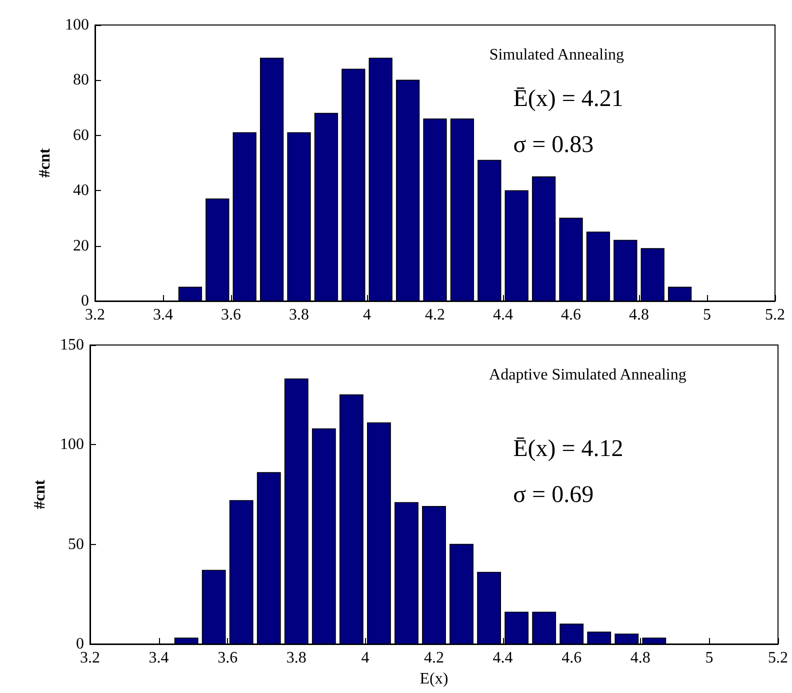 Image resolution: width=792 pixels, height=693 pixels. Describe the element at coordinates (556, 55) in the screenshot. I see `annotation: Simulated Annealing` at that location.